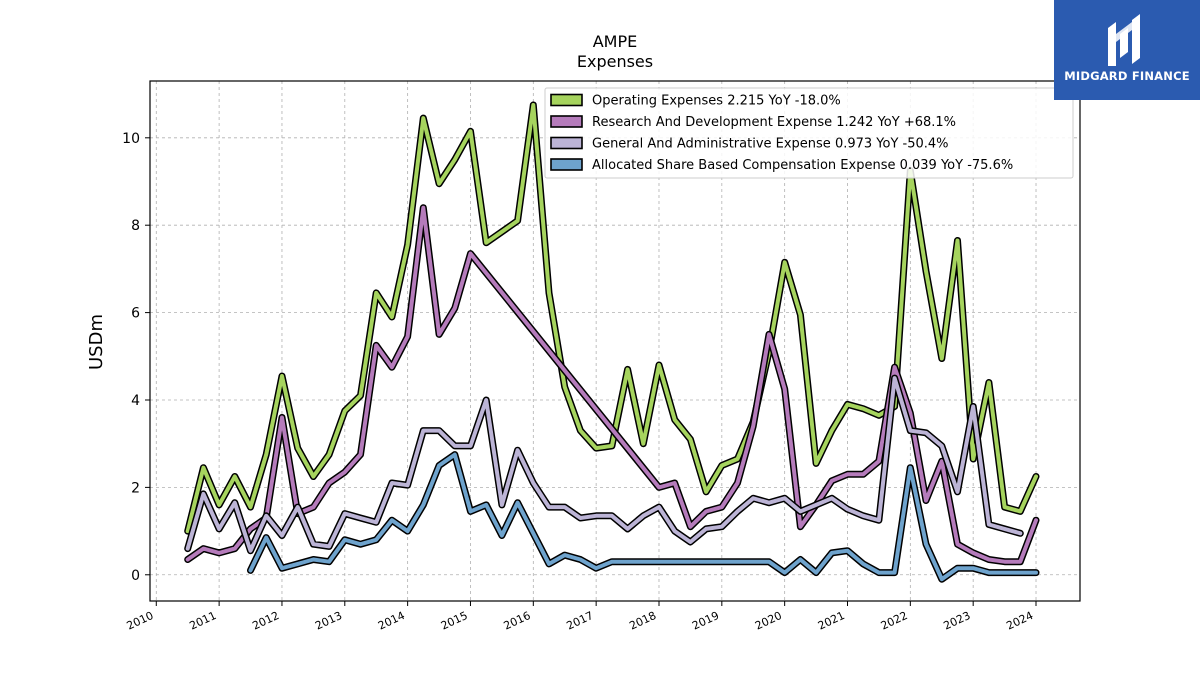 Image resolution: width=1200 pixels, height=675 pixels. I want to click on x-tick-label: 2020, so click(768, 621).